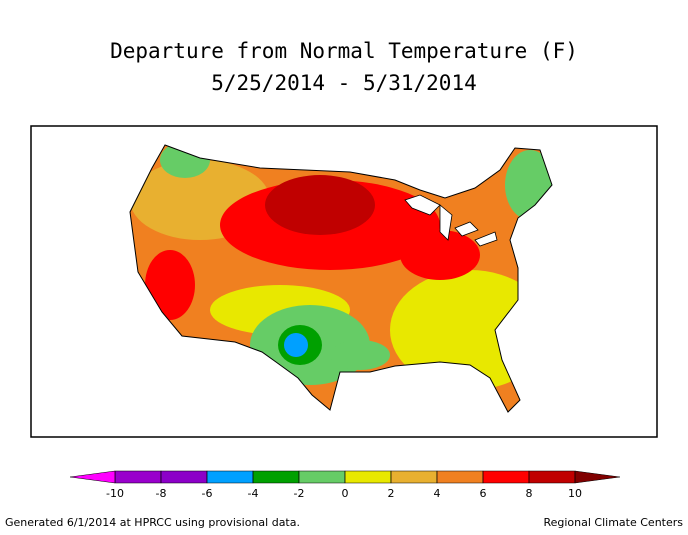  Describe the element at coordinates (597, 477) in the screenshot. I see `colorbar-over` at that location.